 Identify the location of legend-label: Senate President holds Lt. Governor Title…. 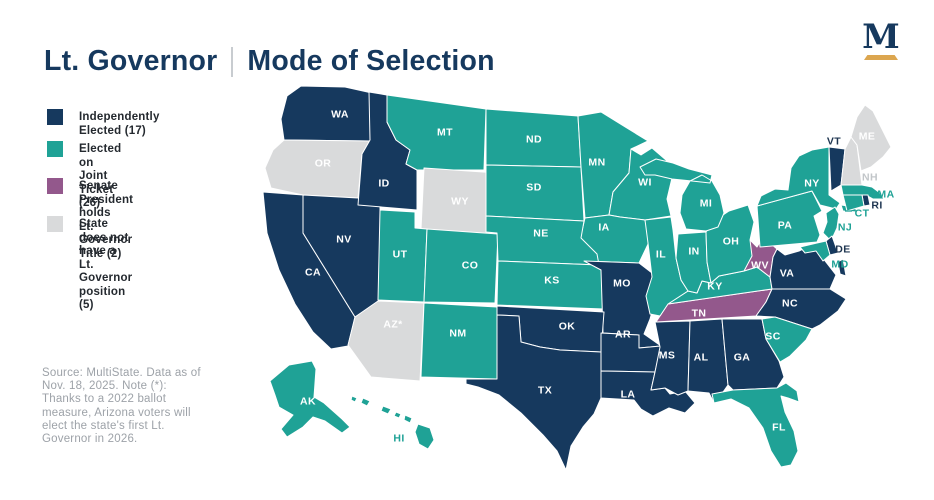
(106, 220).